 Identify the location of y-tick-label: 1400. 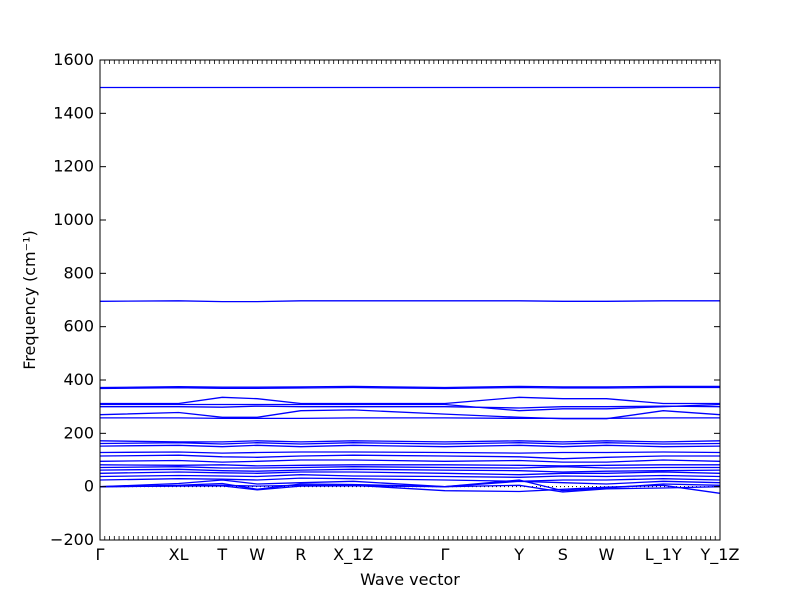
(73, 112).